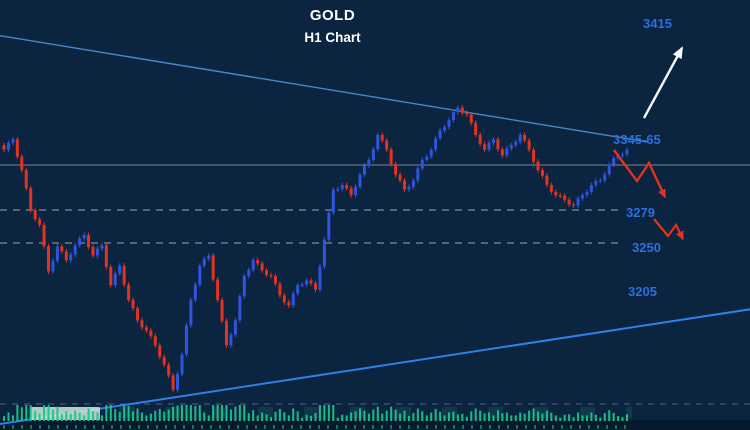  What do you see at coordinates (657, 23) in the screenshot?
I see `upside-target-label: 3415` at bounding box center [657, 23].